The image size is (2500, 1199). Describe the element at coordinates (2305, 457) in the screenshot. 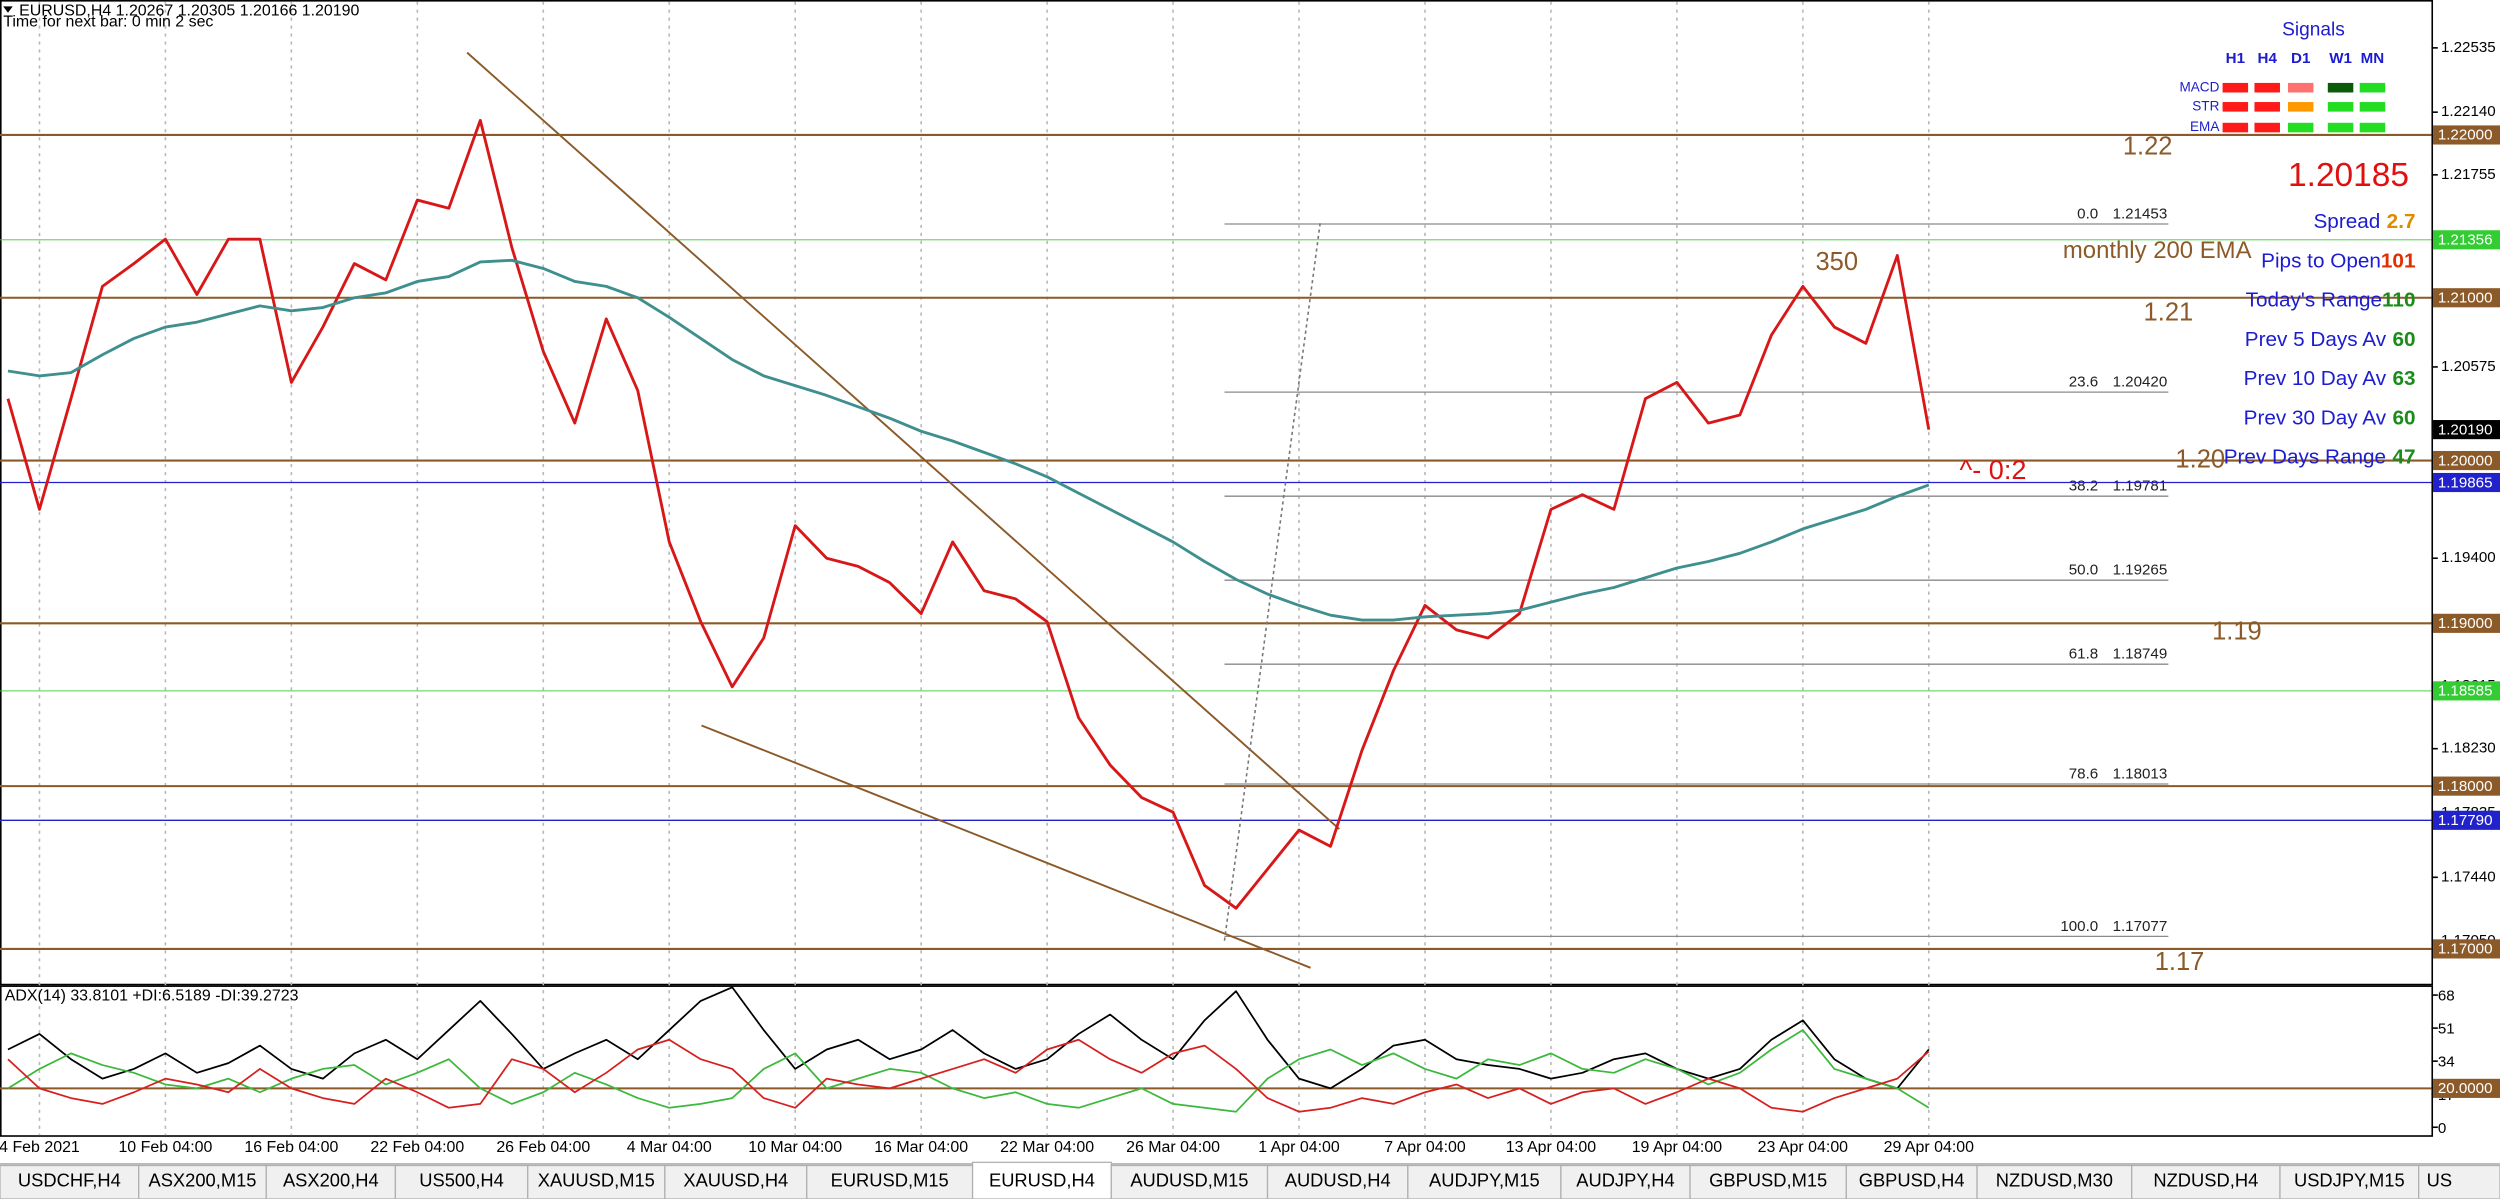

I see `info-label: Prev Days Range` at that location.